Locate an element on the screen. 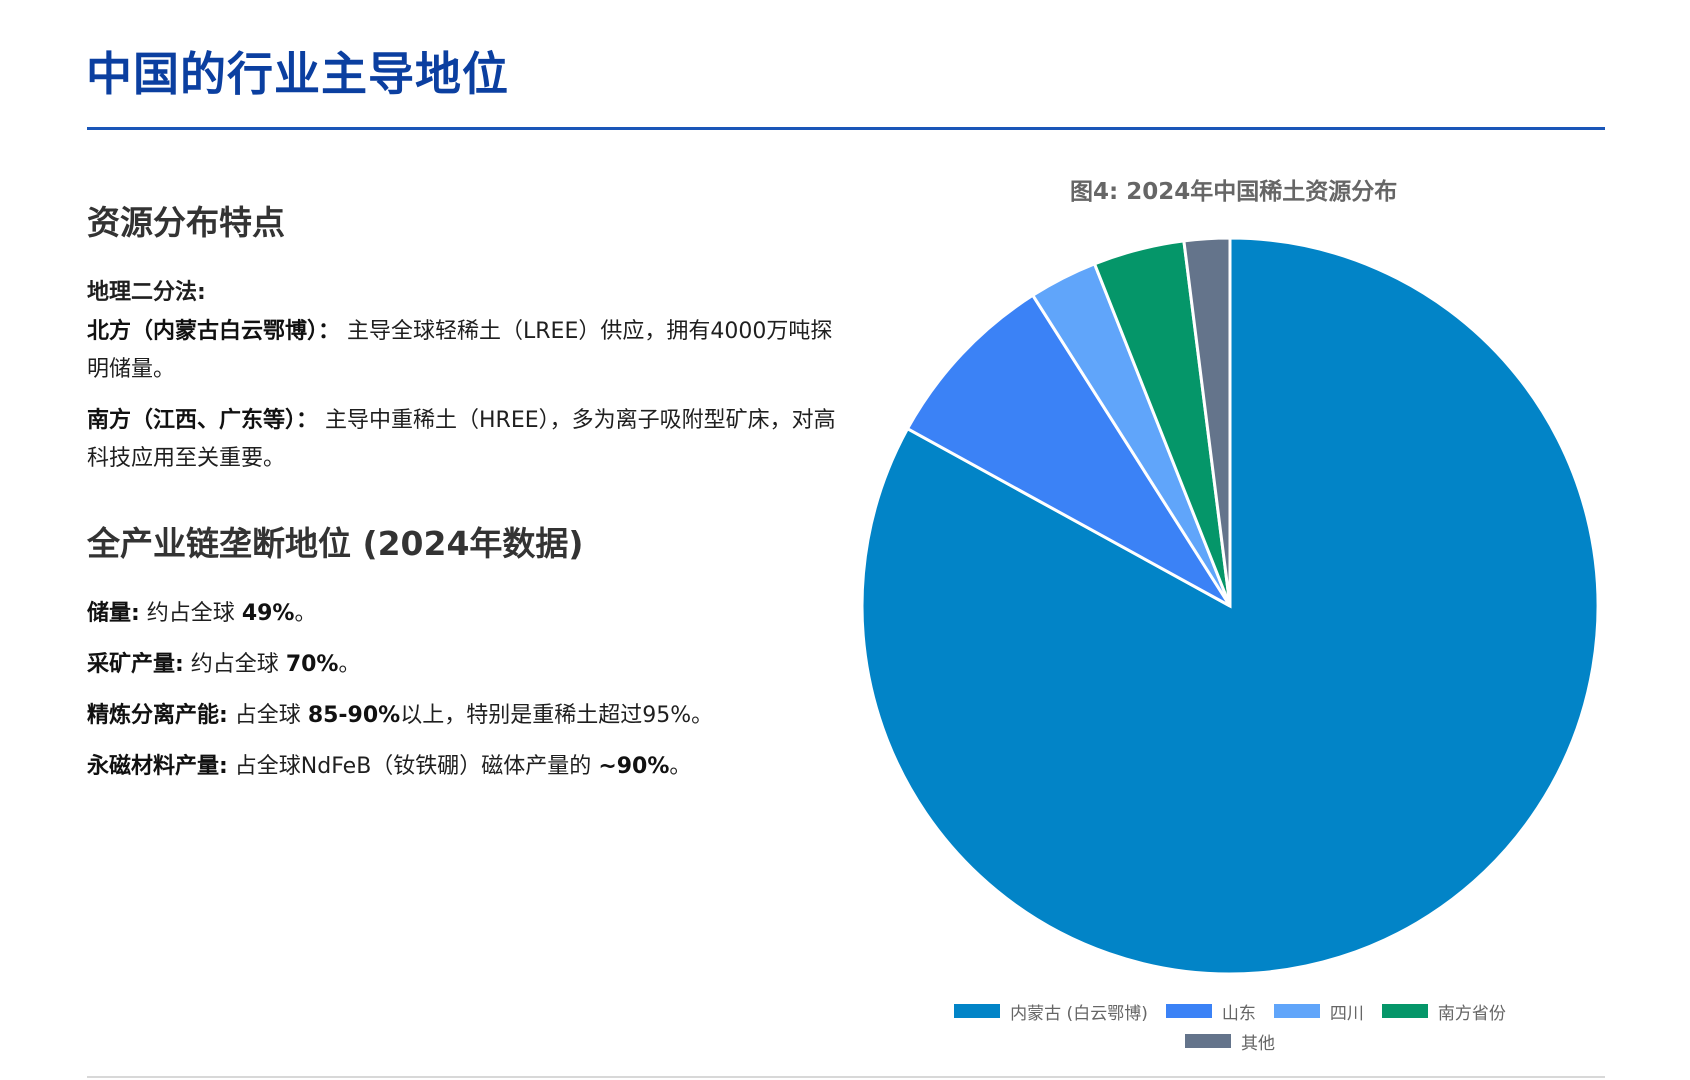  south-label: 南方（江西、广东等）： is located at coordinates (203, 420).